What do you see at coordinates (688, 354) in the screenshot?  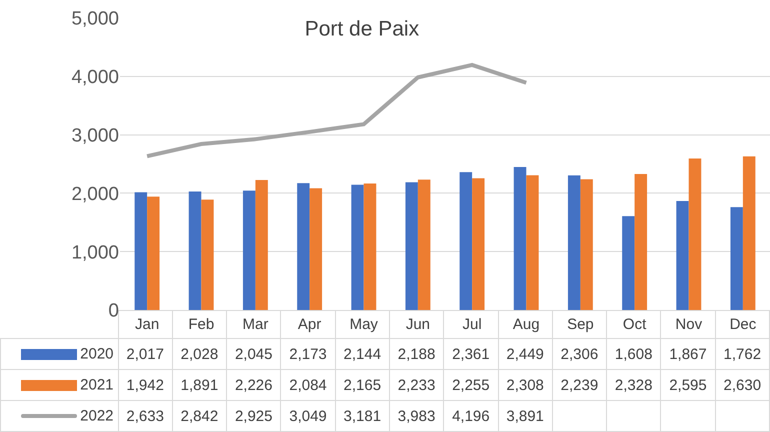 I see `data-label: 1,867` at bounding box center [688, 354].